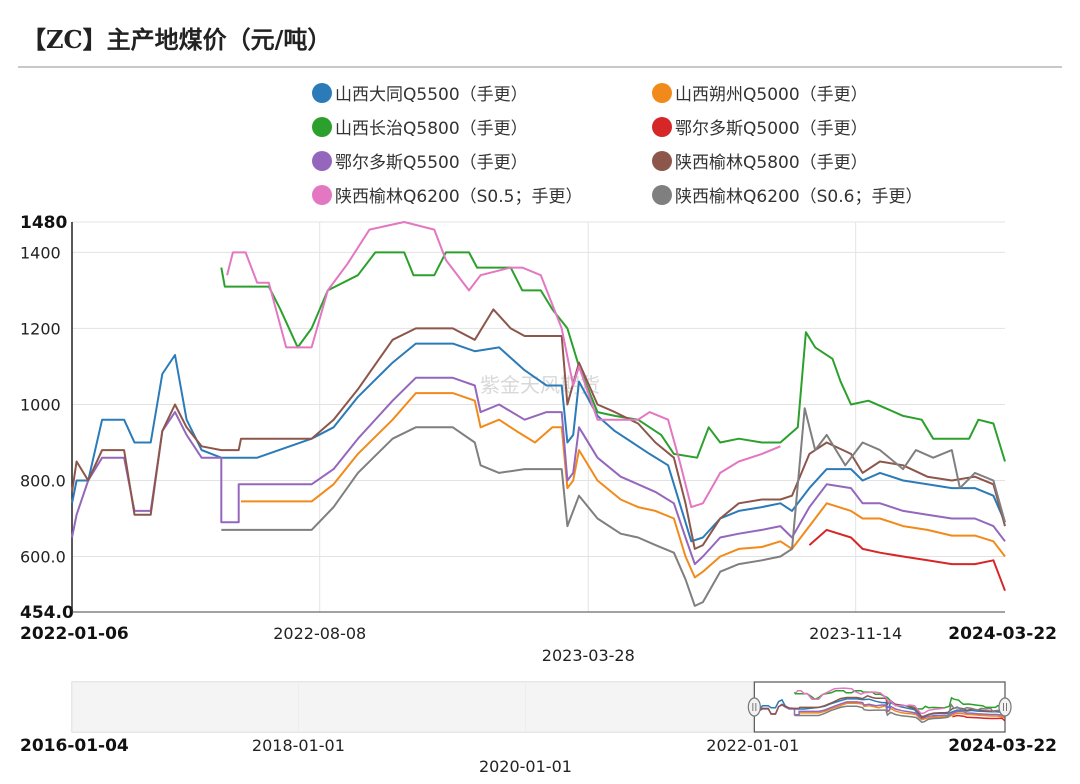 This screenshot has height=784, width=1080. What do you see at coordinates (298, 745) in the screenshot?
I see `navigator-tick-label: 2018-01-01` at bounding box center [298, 745].